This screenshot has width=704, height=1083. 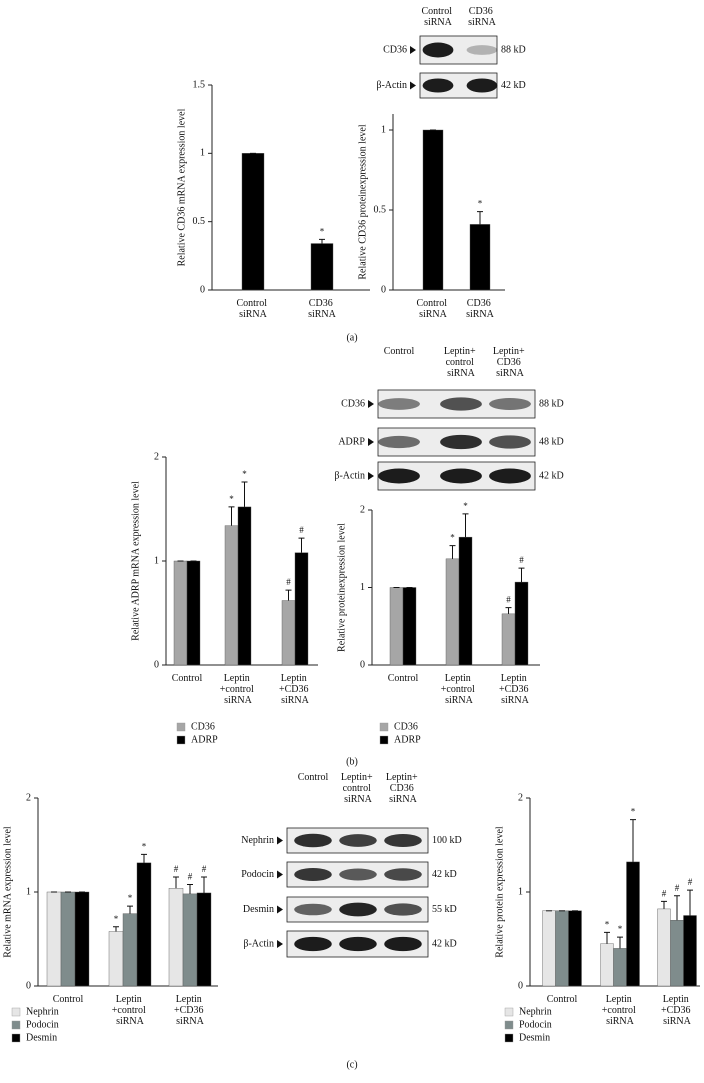 I want to click on x-tick-label: CD36 siRNA, so click(x=480, y=309).